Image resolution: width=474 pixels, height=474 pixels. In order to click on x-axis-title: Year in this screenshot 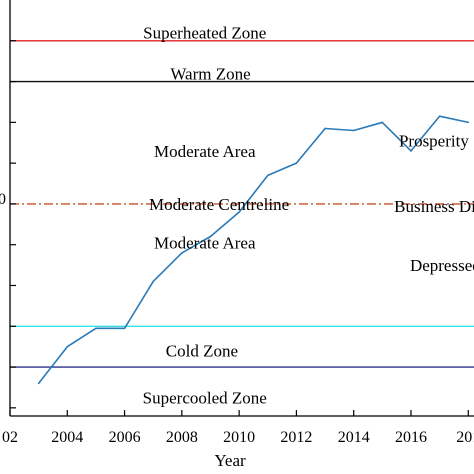, I will do `click(230, 460)`.